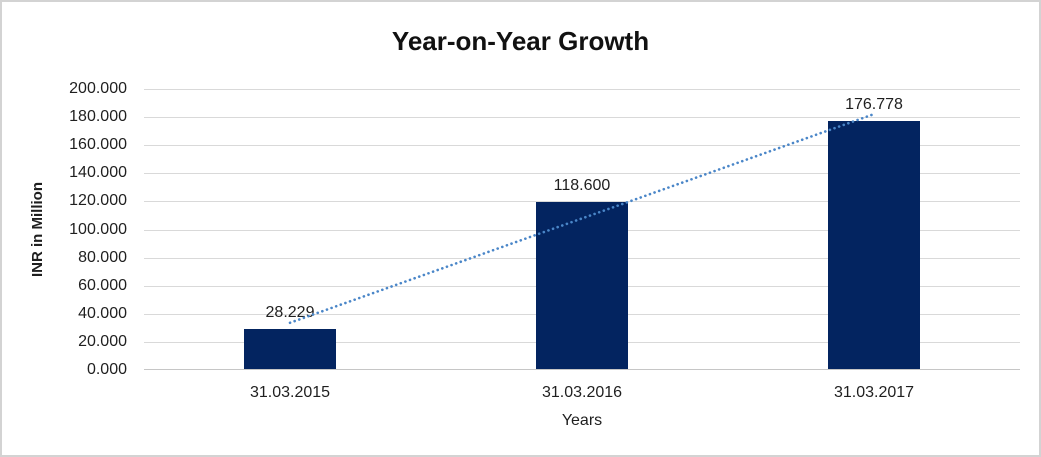  Describe the element at coordinates (102, 341) in the screenshot. I see `y-axis-tick-label: 20.000` at that location.